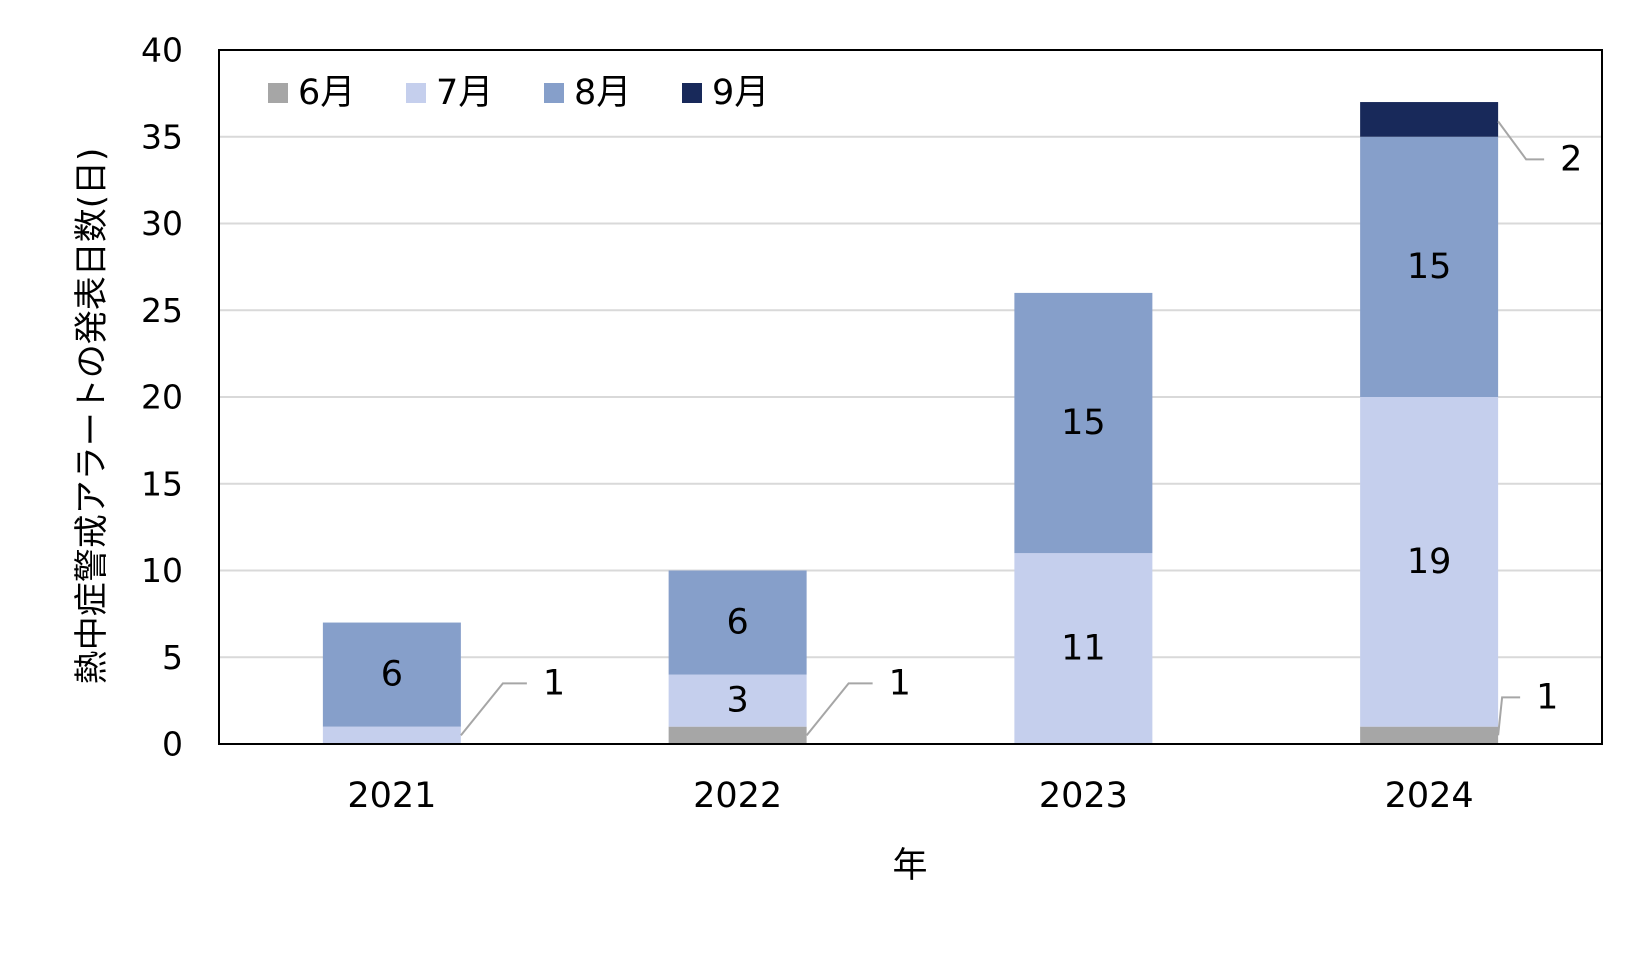  Describe the element at coordinates (1429, 119) in the screenshot. I see `bar-segment-2024-9月` at that location.